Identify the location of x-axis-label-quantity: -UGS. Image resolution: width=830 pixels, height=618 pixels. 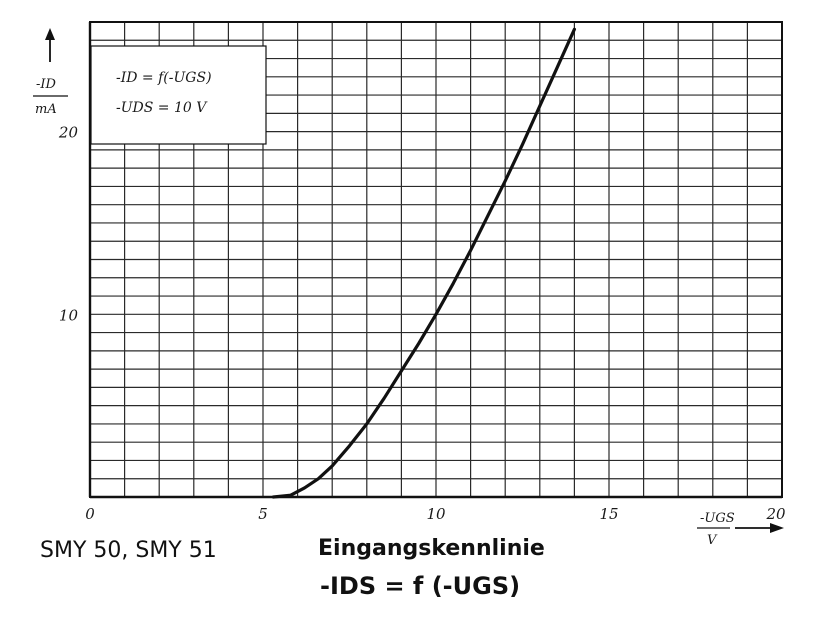
(717, 518).